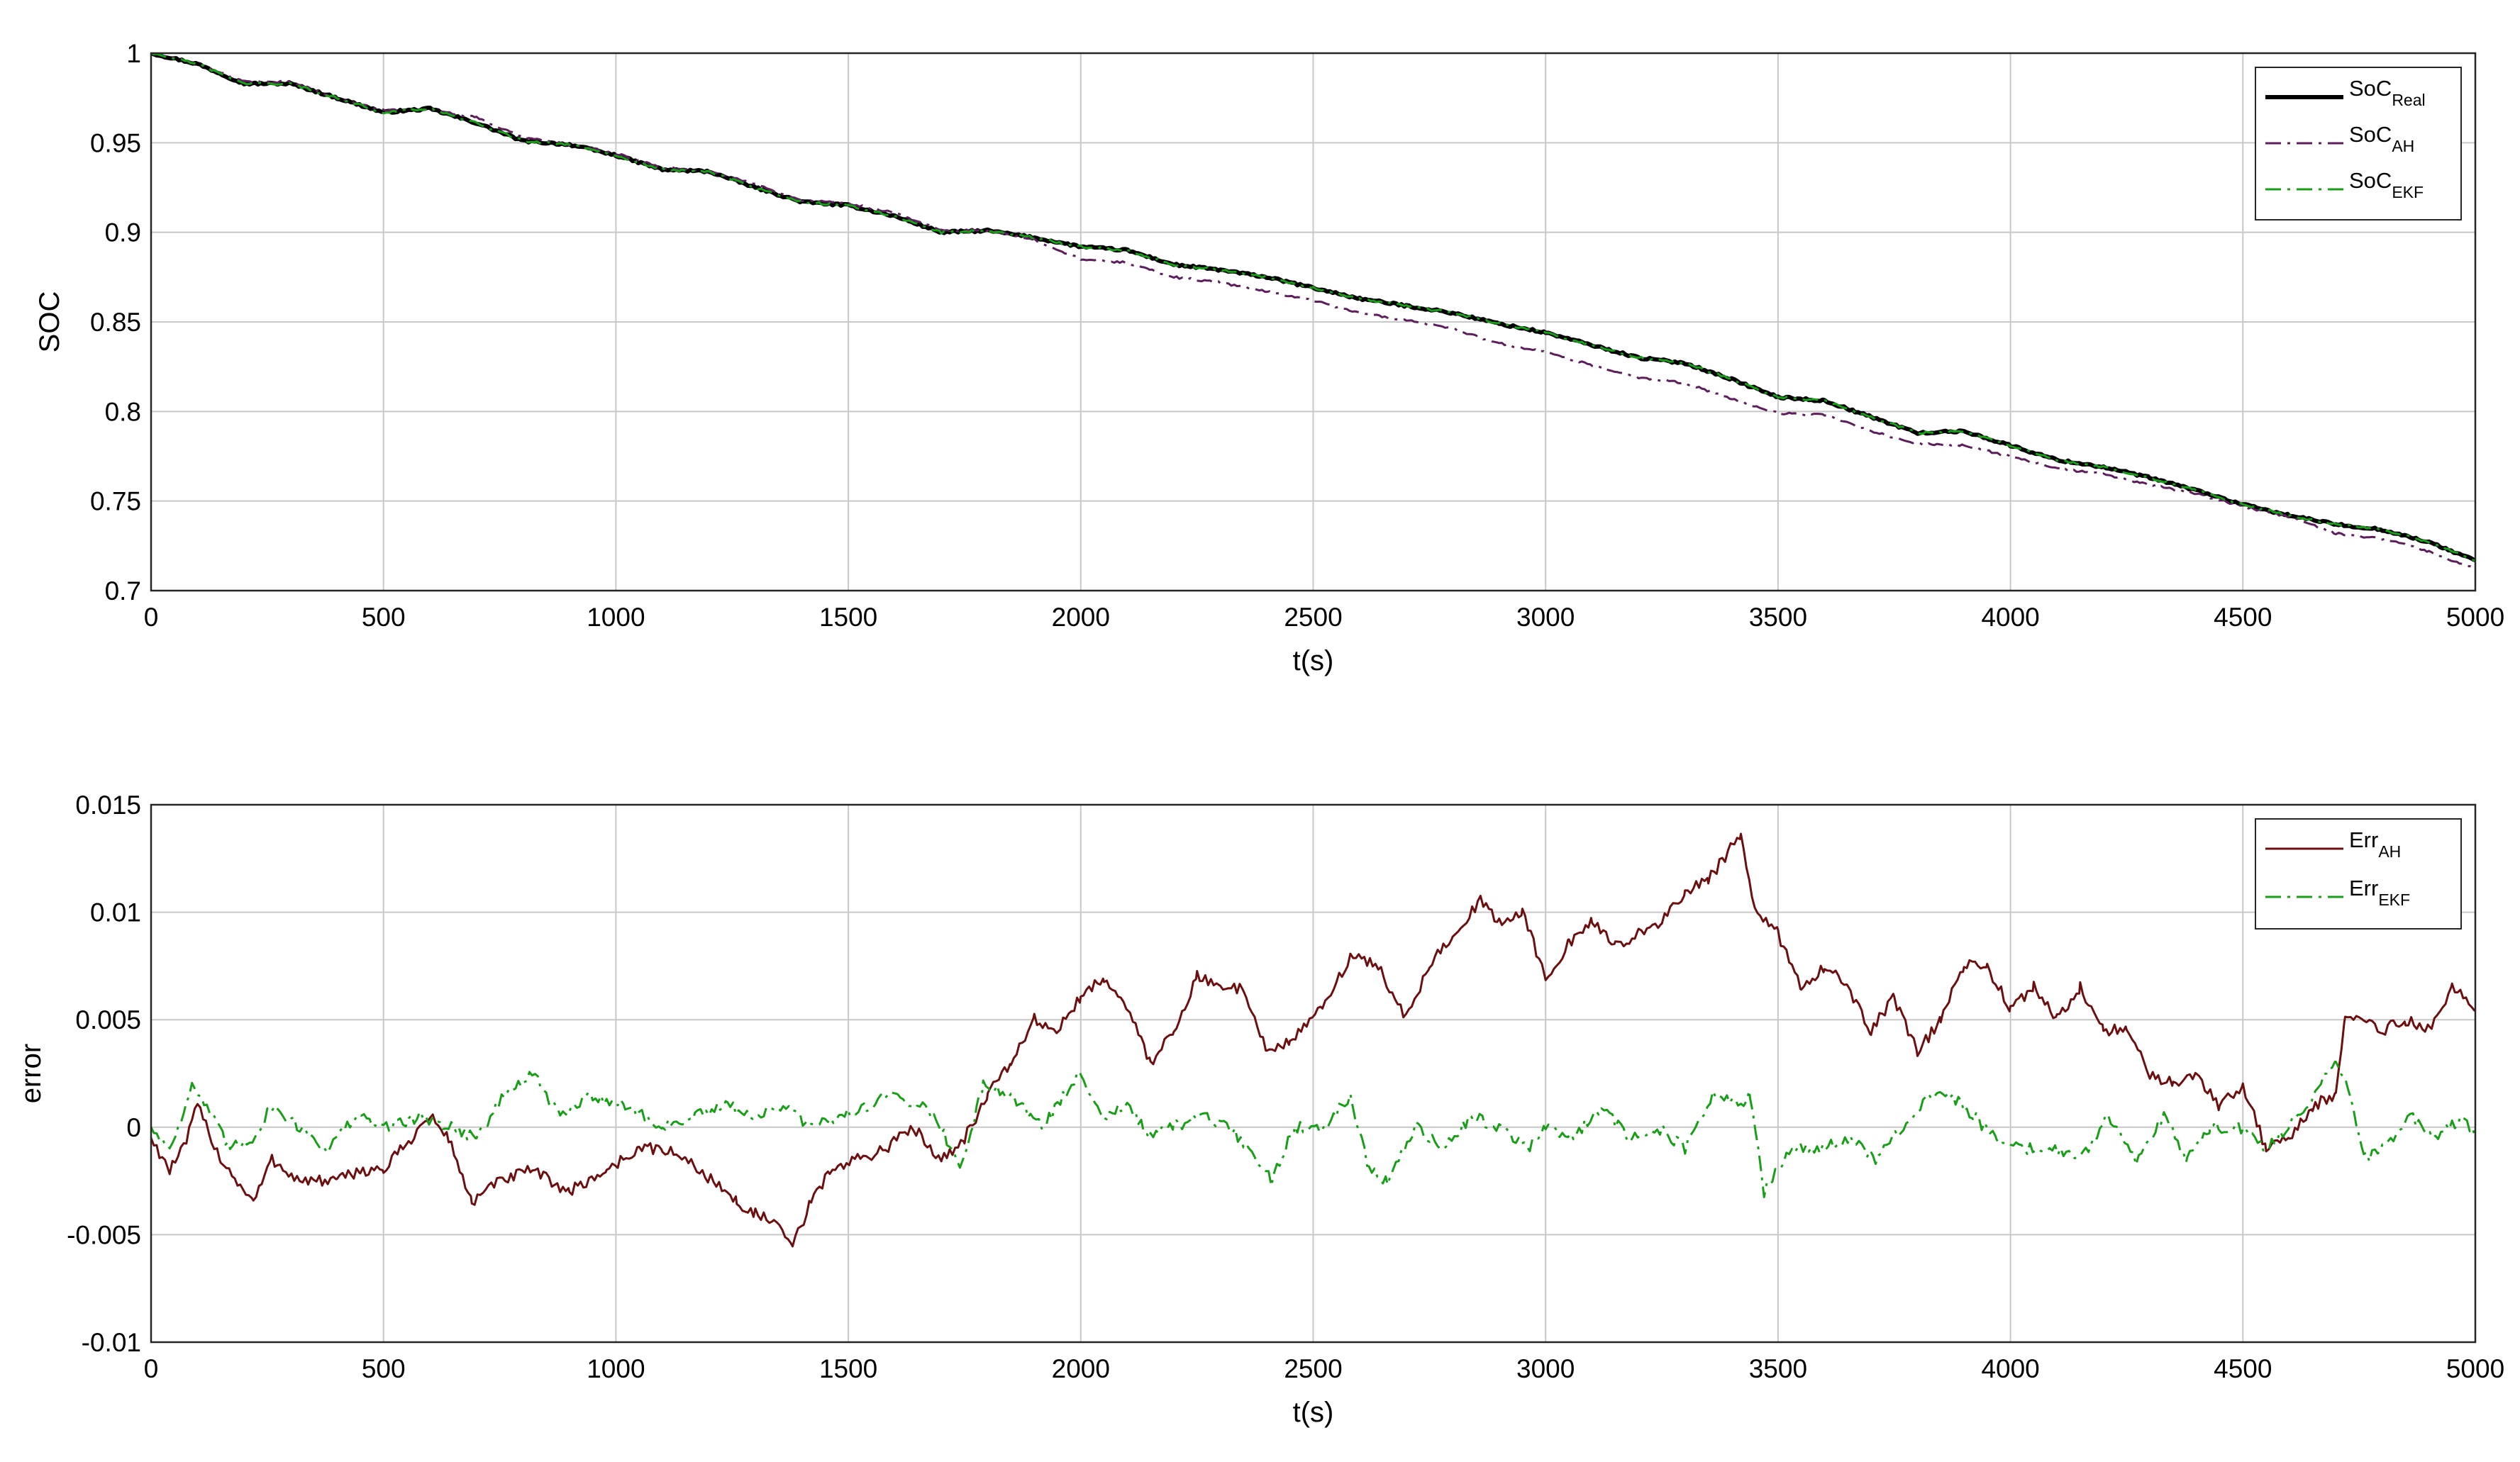 The width and height of the screenshot is (2520, 1462). Describe the element at coordinates (104, 1234) in the screenshot. I see `y-tick-label: -0.005` at that location.